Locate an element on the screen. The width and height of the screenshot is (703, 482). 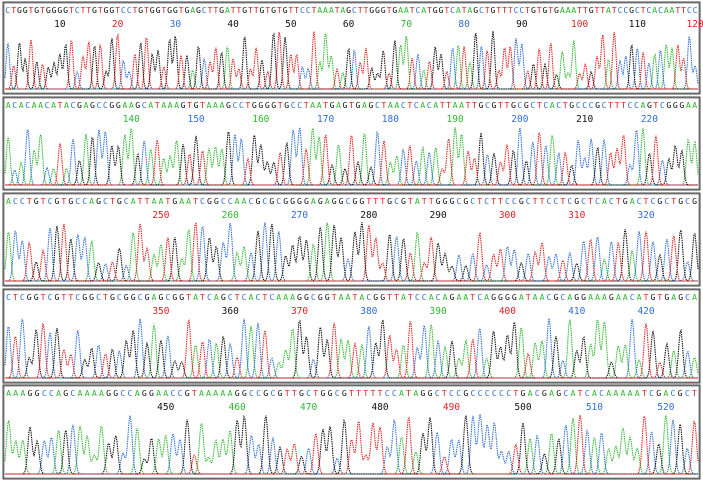
position-label: 500 is located at coordinates (522, 407).